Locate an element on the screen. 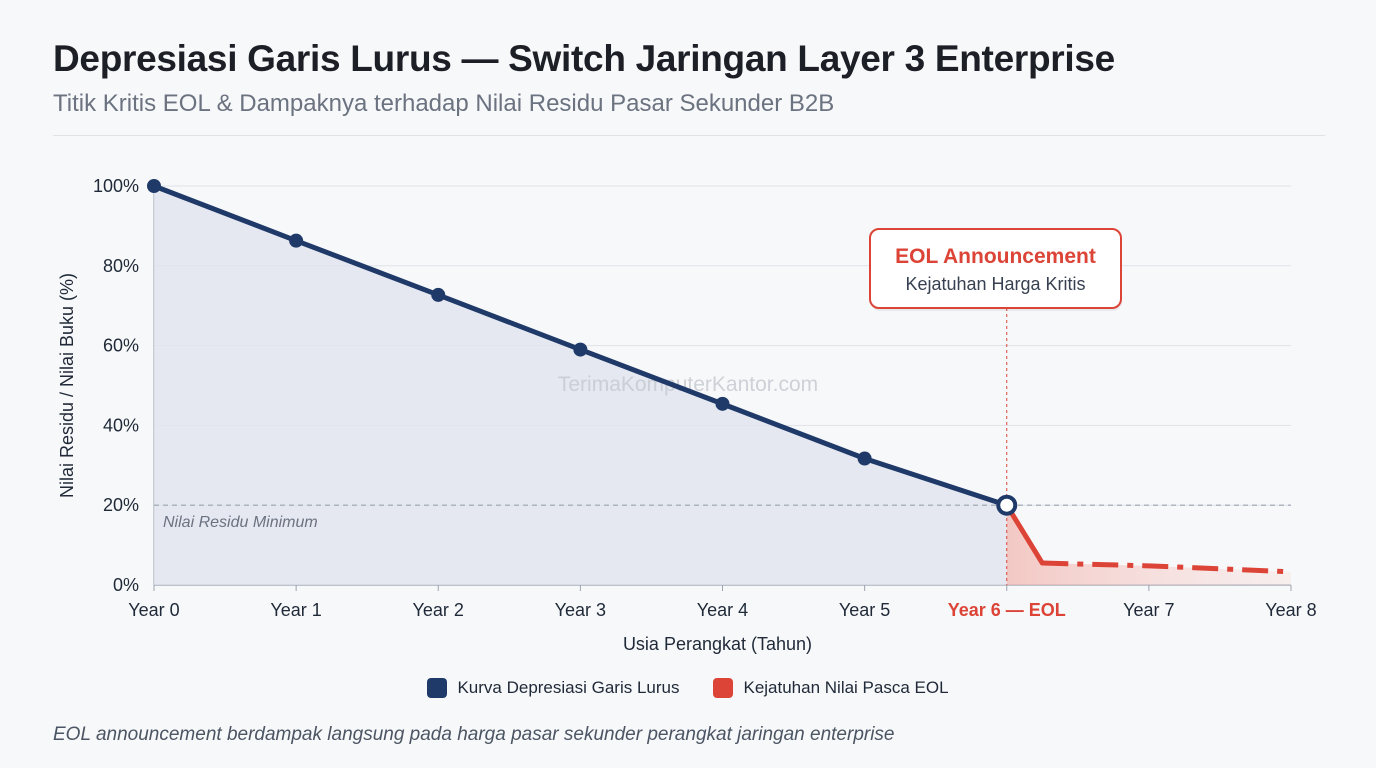 Image resolution: width=1376 pixels, height=768 pixels. y-tick-label: 100% is located at coordinates (116, 186).